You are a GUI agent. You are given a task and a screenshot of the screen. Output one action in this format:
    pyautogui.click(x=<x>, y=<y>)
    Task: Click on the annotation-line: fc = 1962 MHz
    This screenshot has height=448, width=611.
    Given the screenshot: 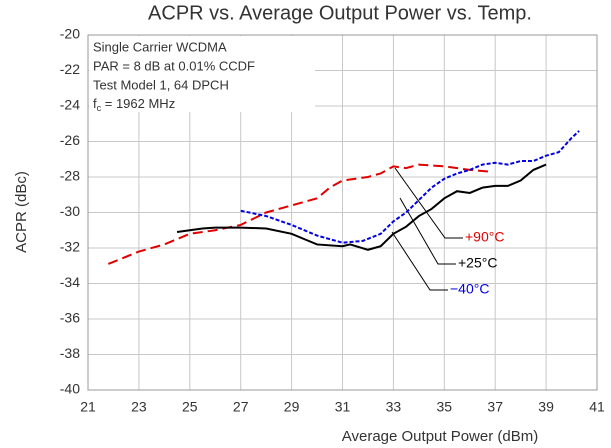 What is the action you would take?
    pyautogui.click(x=134, y=104)
    